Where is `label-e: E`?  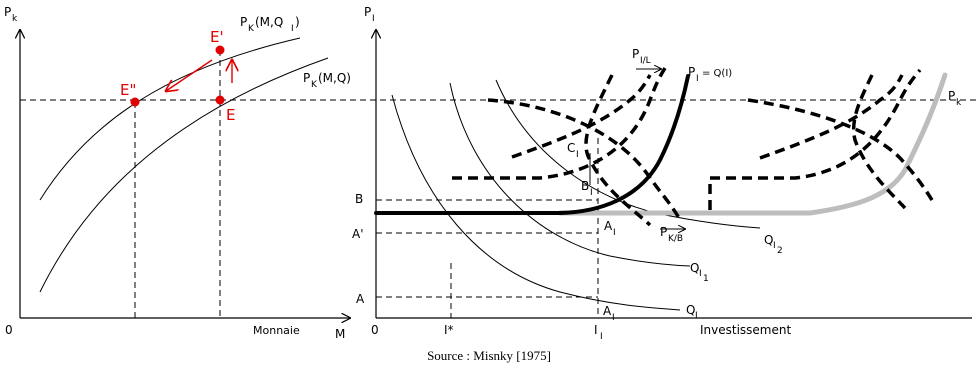
label-e: E is located at coordinates (230, 115).